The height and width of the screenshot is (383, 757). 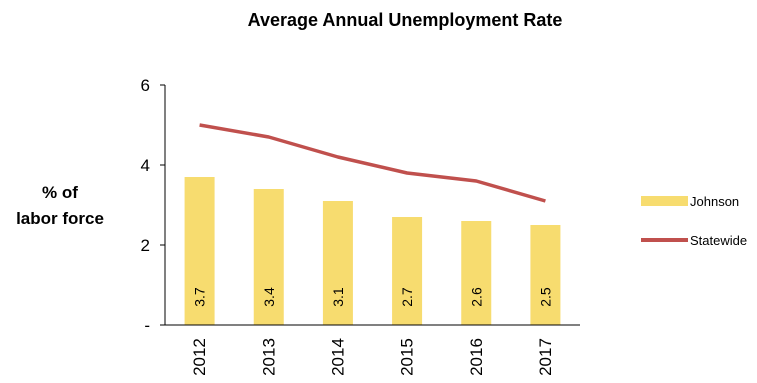 I want to click on x-tick-label-2015: 2015, so click(x=407, y=357).